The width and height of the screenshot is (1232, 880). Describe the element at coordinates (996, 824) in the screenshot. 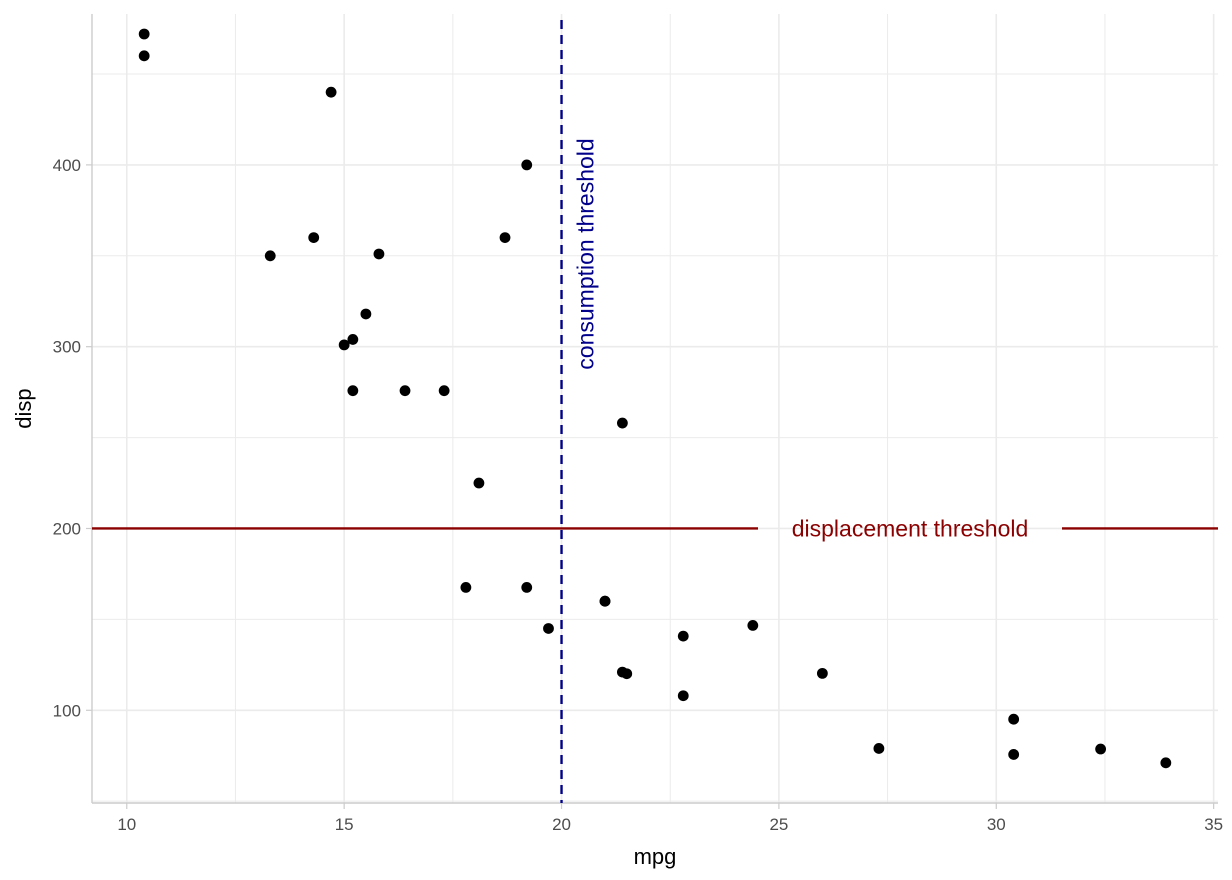

I see `x-tick-label: 30` at that location.